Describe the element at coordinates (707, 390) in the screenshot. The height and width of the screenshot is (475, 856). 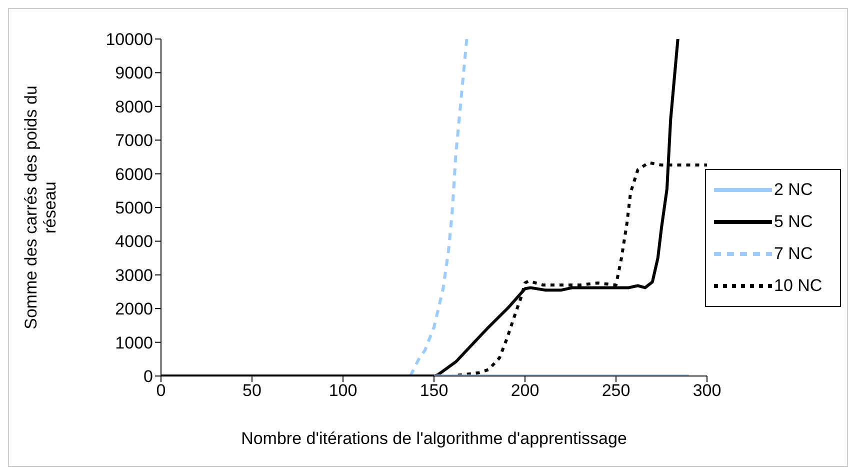
I see `x-tick-label: 300` at that location.